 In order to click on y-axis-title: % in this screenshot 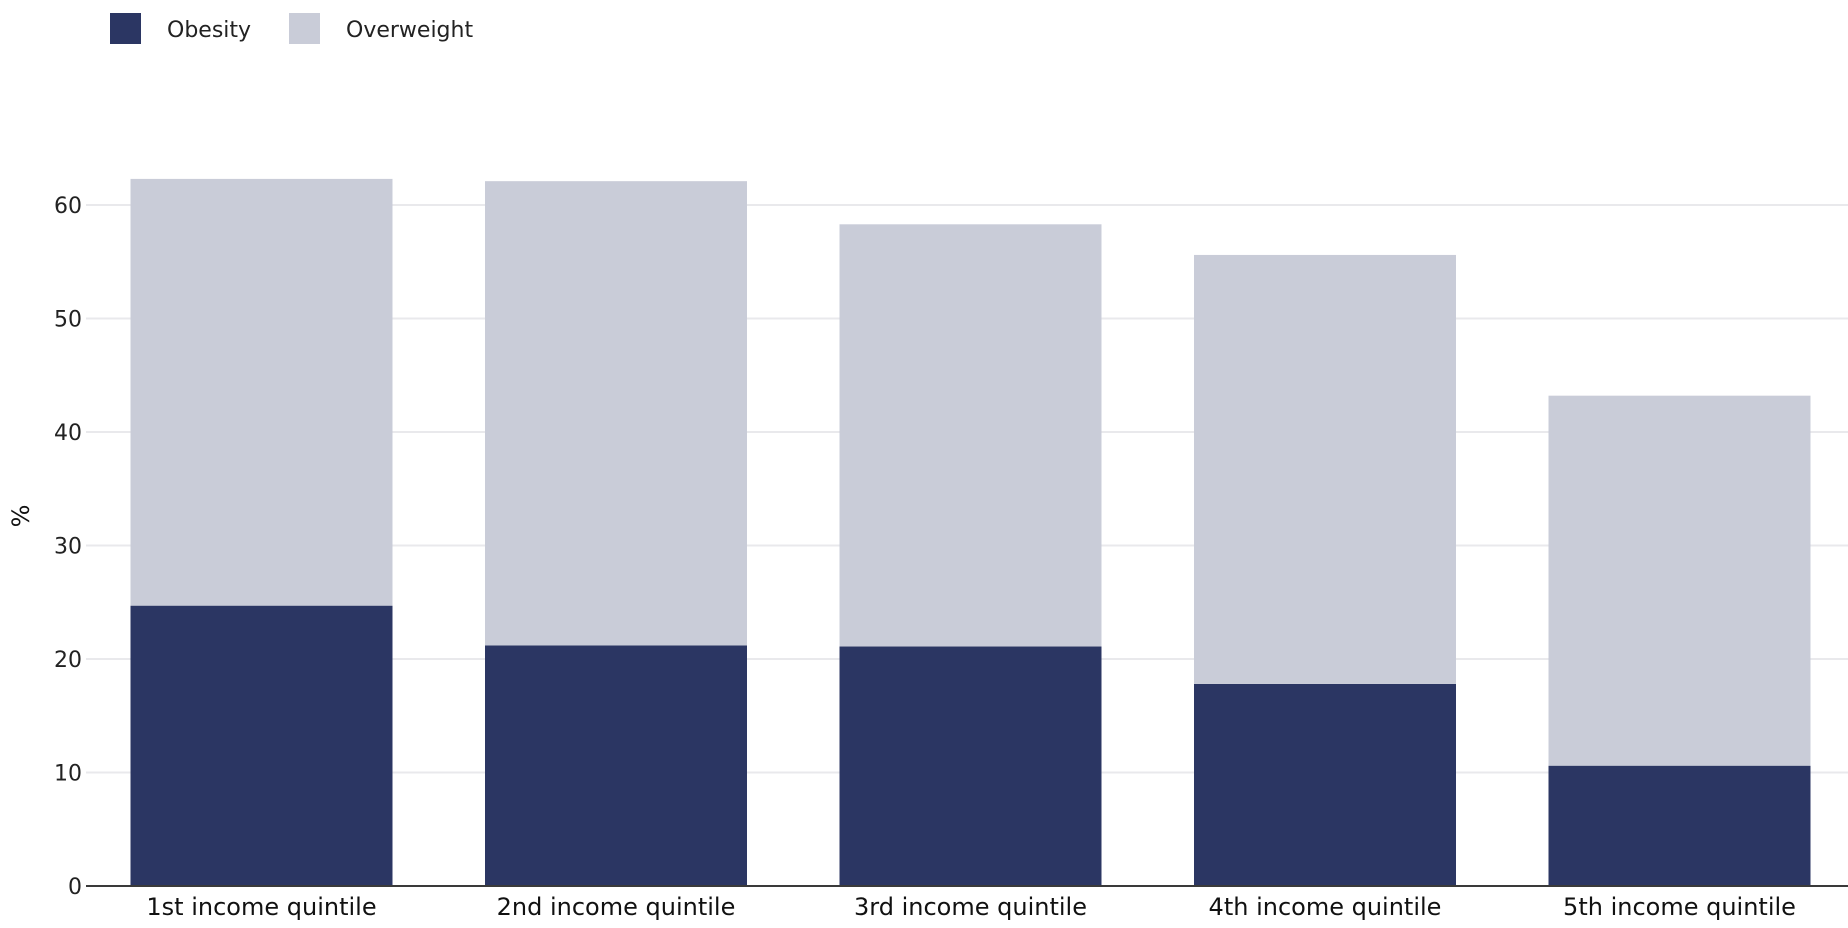, I will do `click(21, 516)`.